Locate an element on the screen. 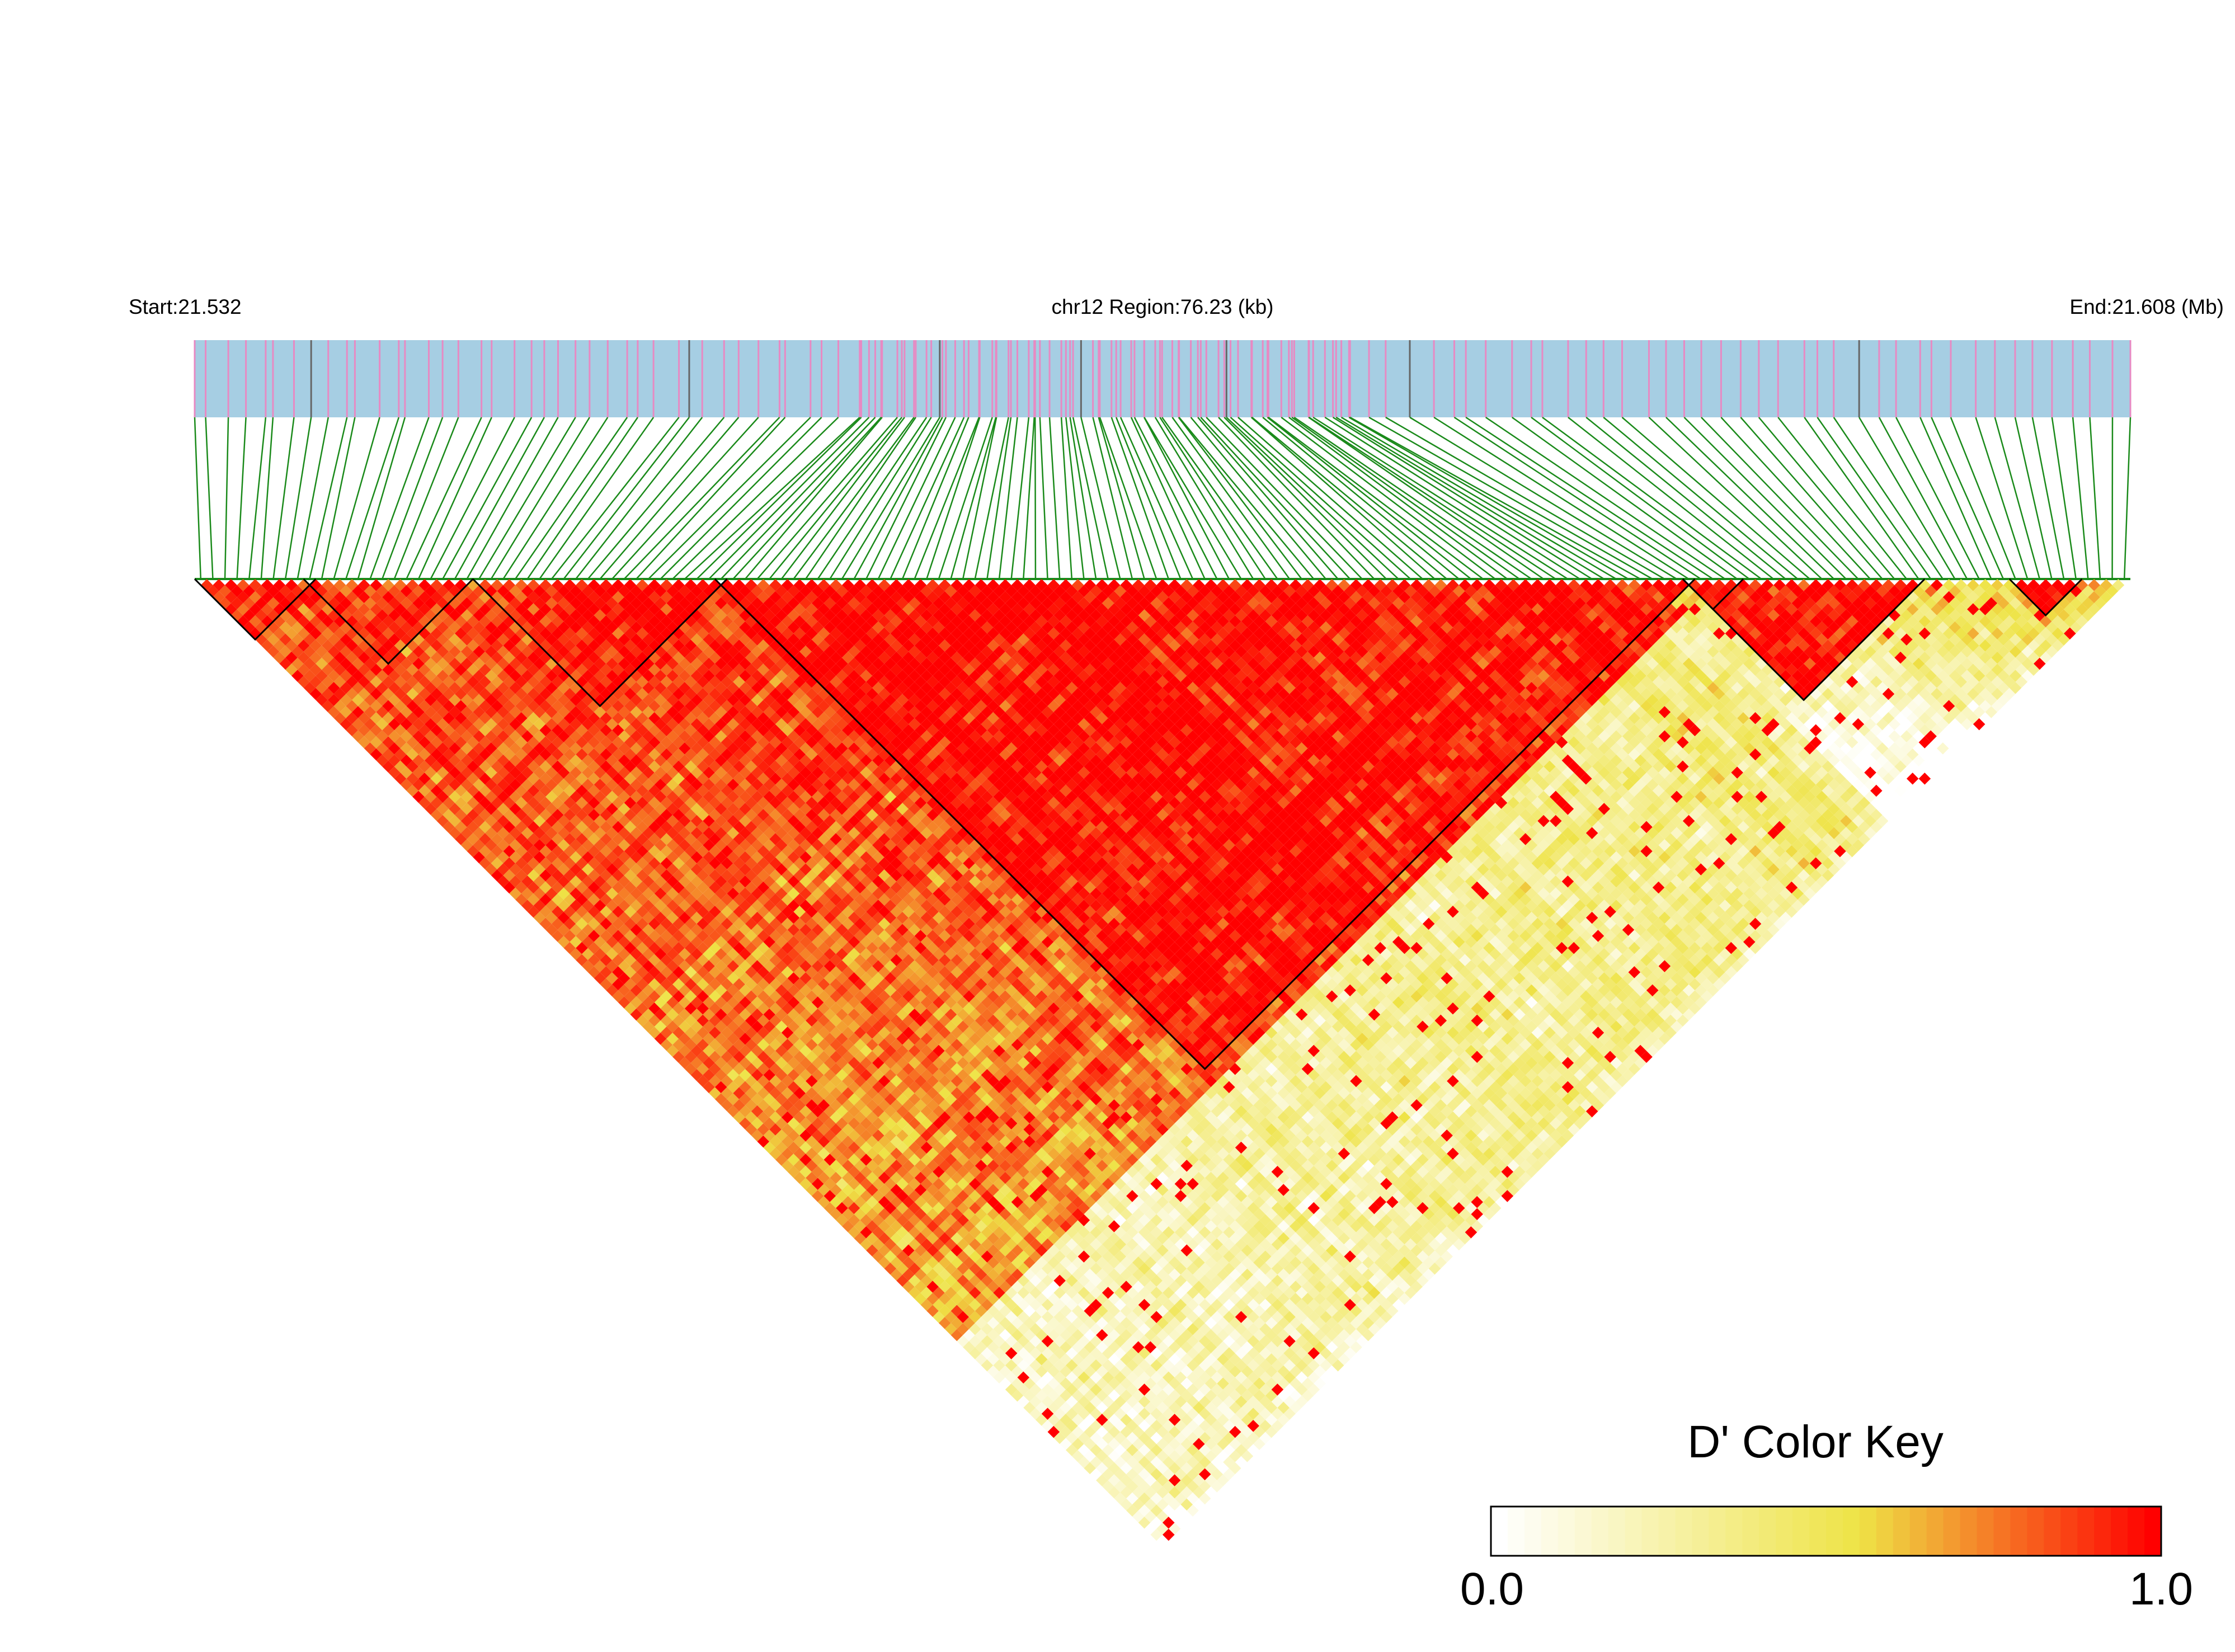  snp-position-track is located at coordinates (1163, 379).